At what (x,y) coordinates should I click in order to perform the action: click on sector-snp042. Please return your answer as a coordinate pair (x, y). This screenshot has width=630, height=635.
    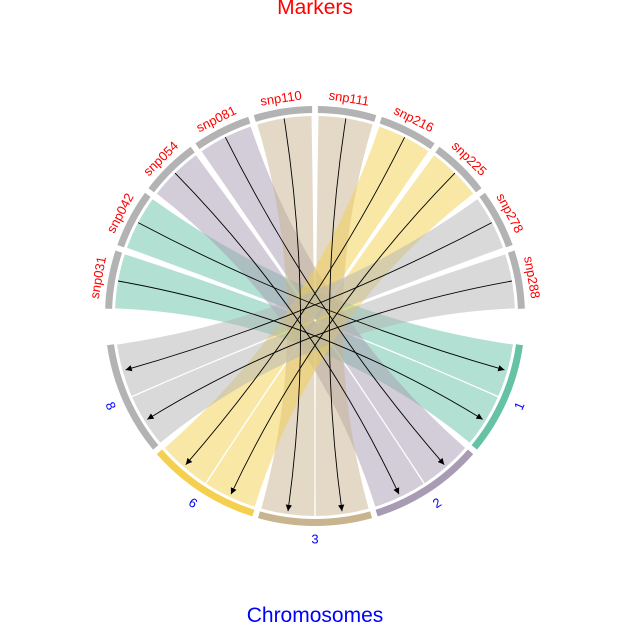
    Looking at the image, I should click on (134, 220).